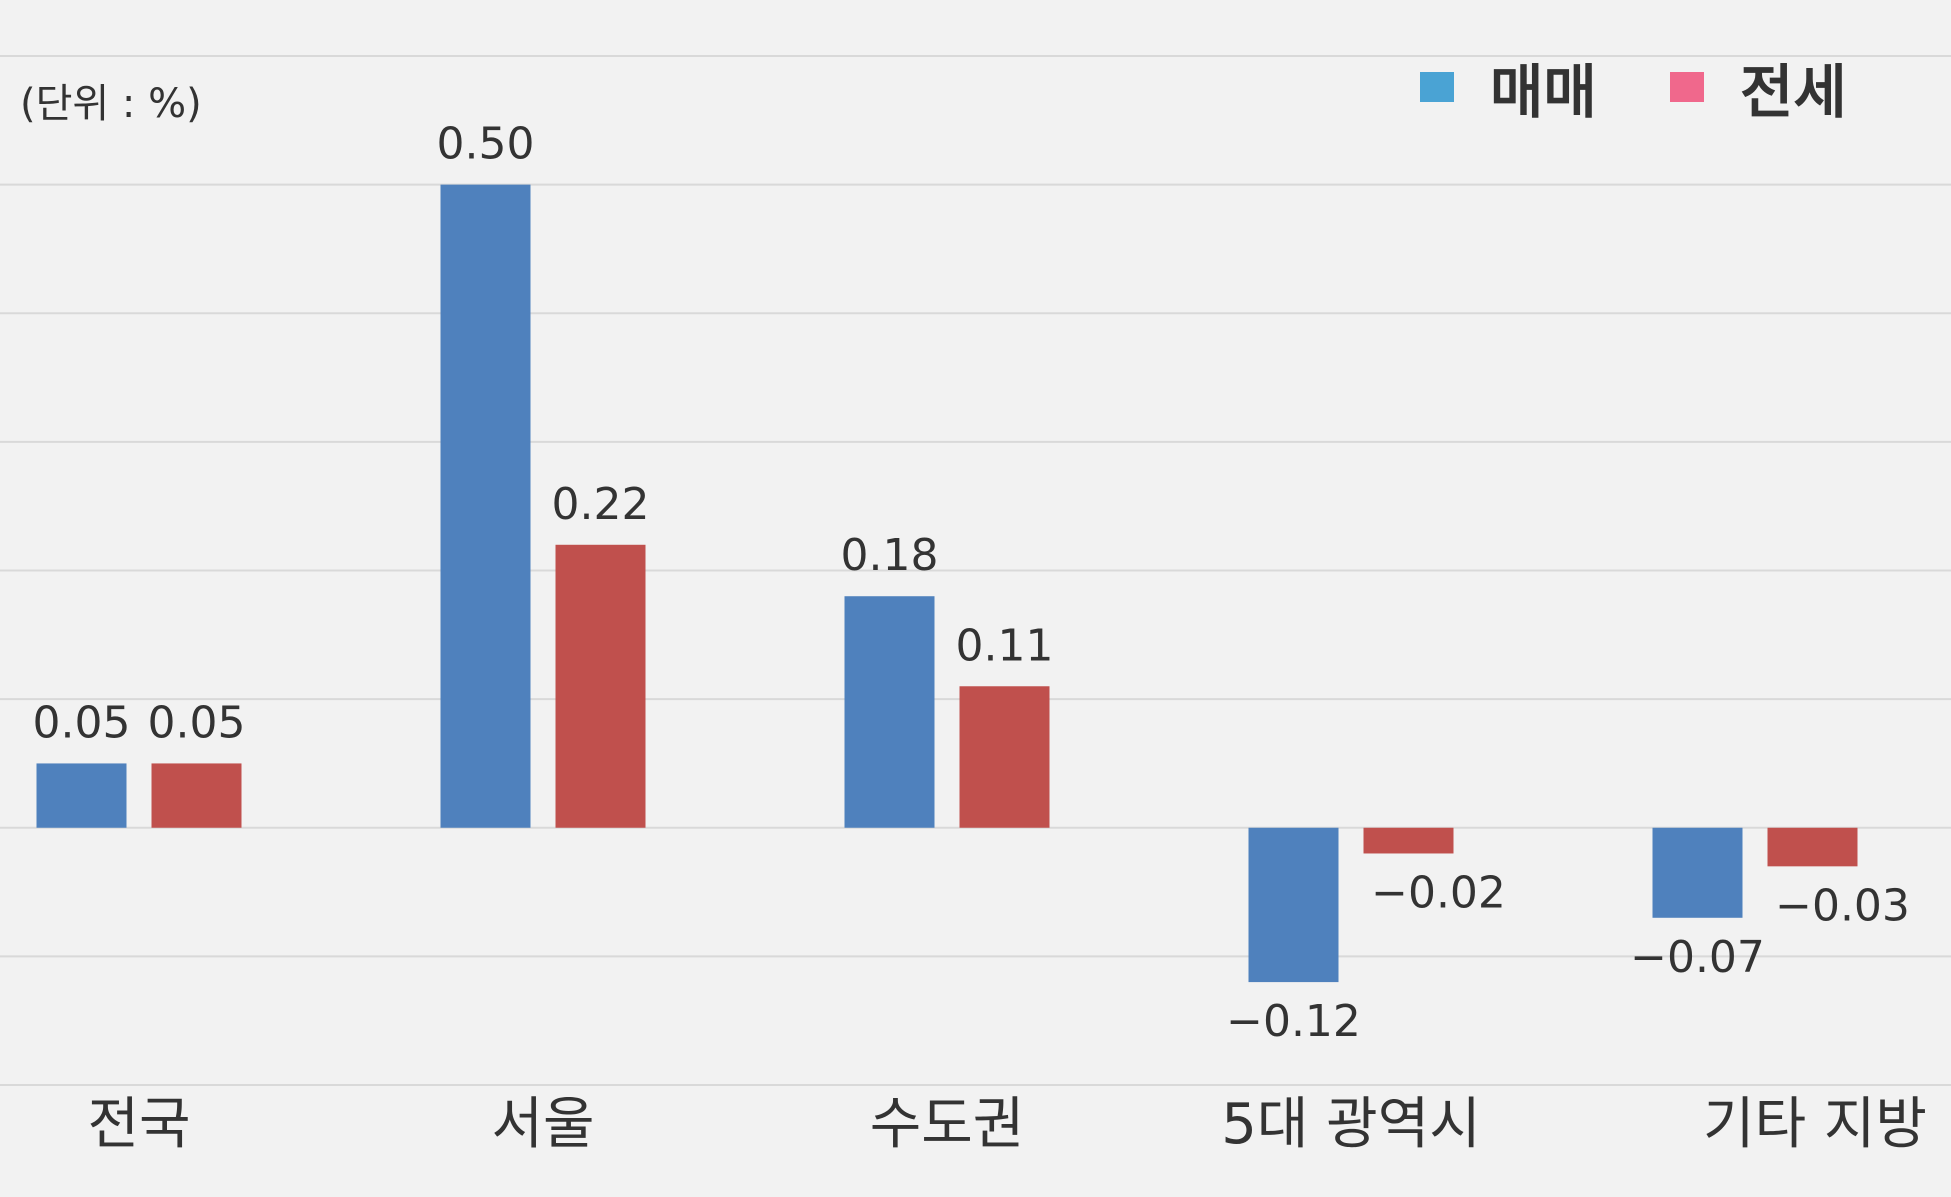 Image resolution: width=1951 pixels, height=1197 pixels. What do you see at coordinates (1351, 1124) in the screenshot?
I see `x-tick-label: 5대 광역시` at bounding box center [1351, 1124].